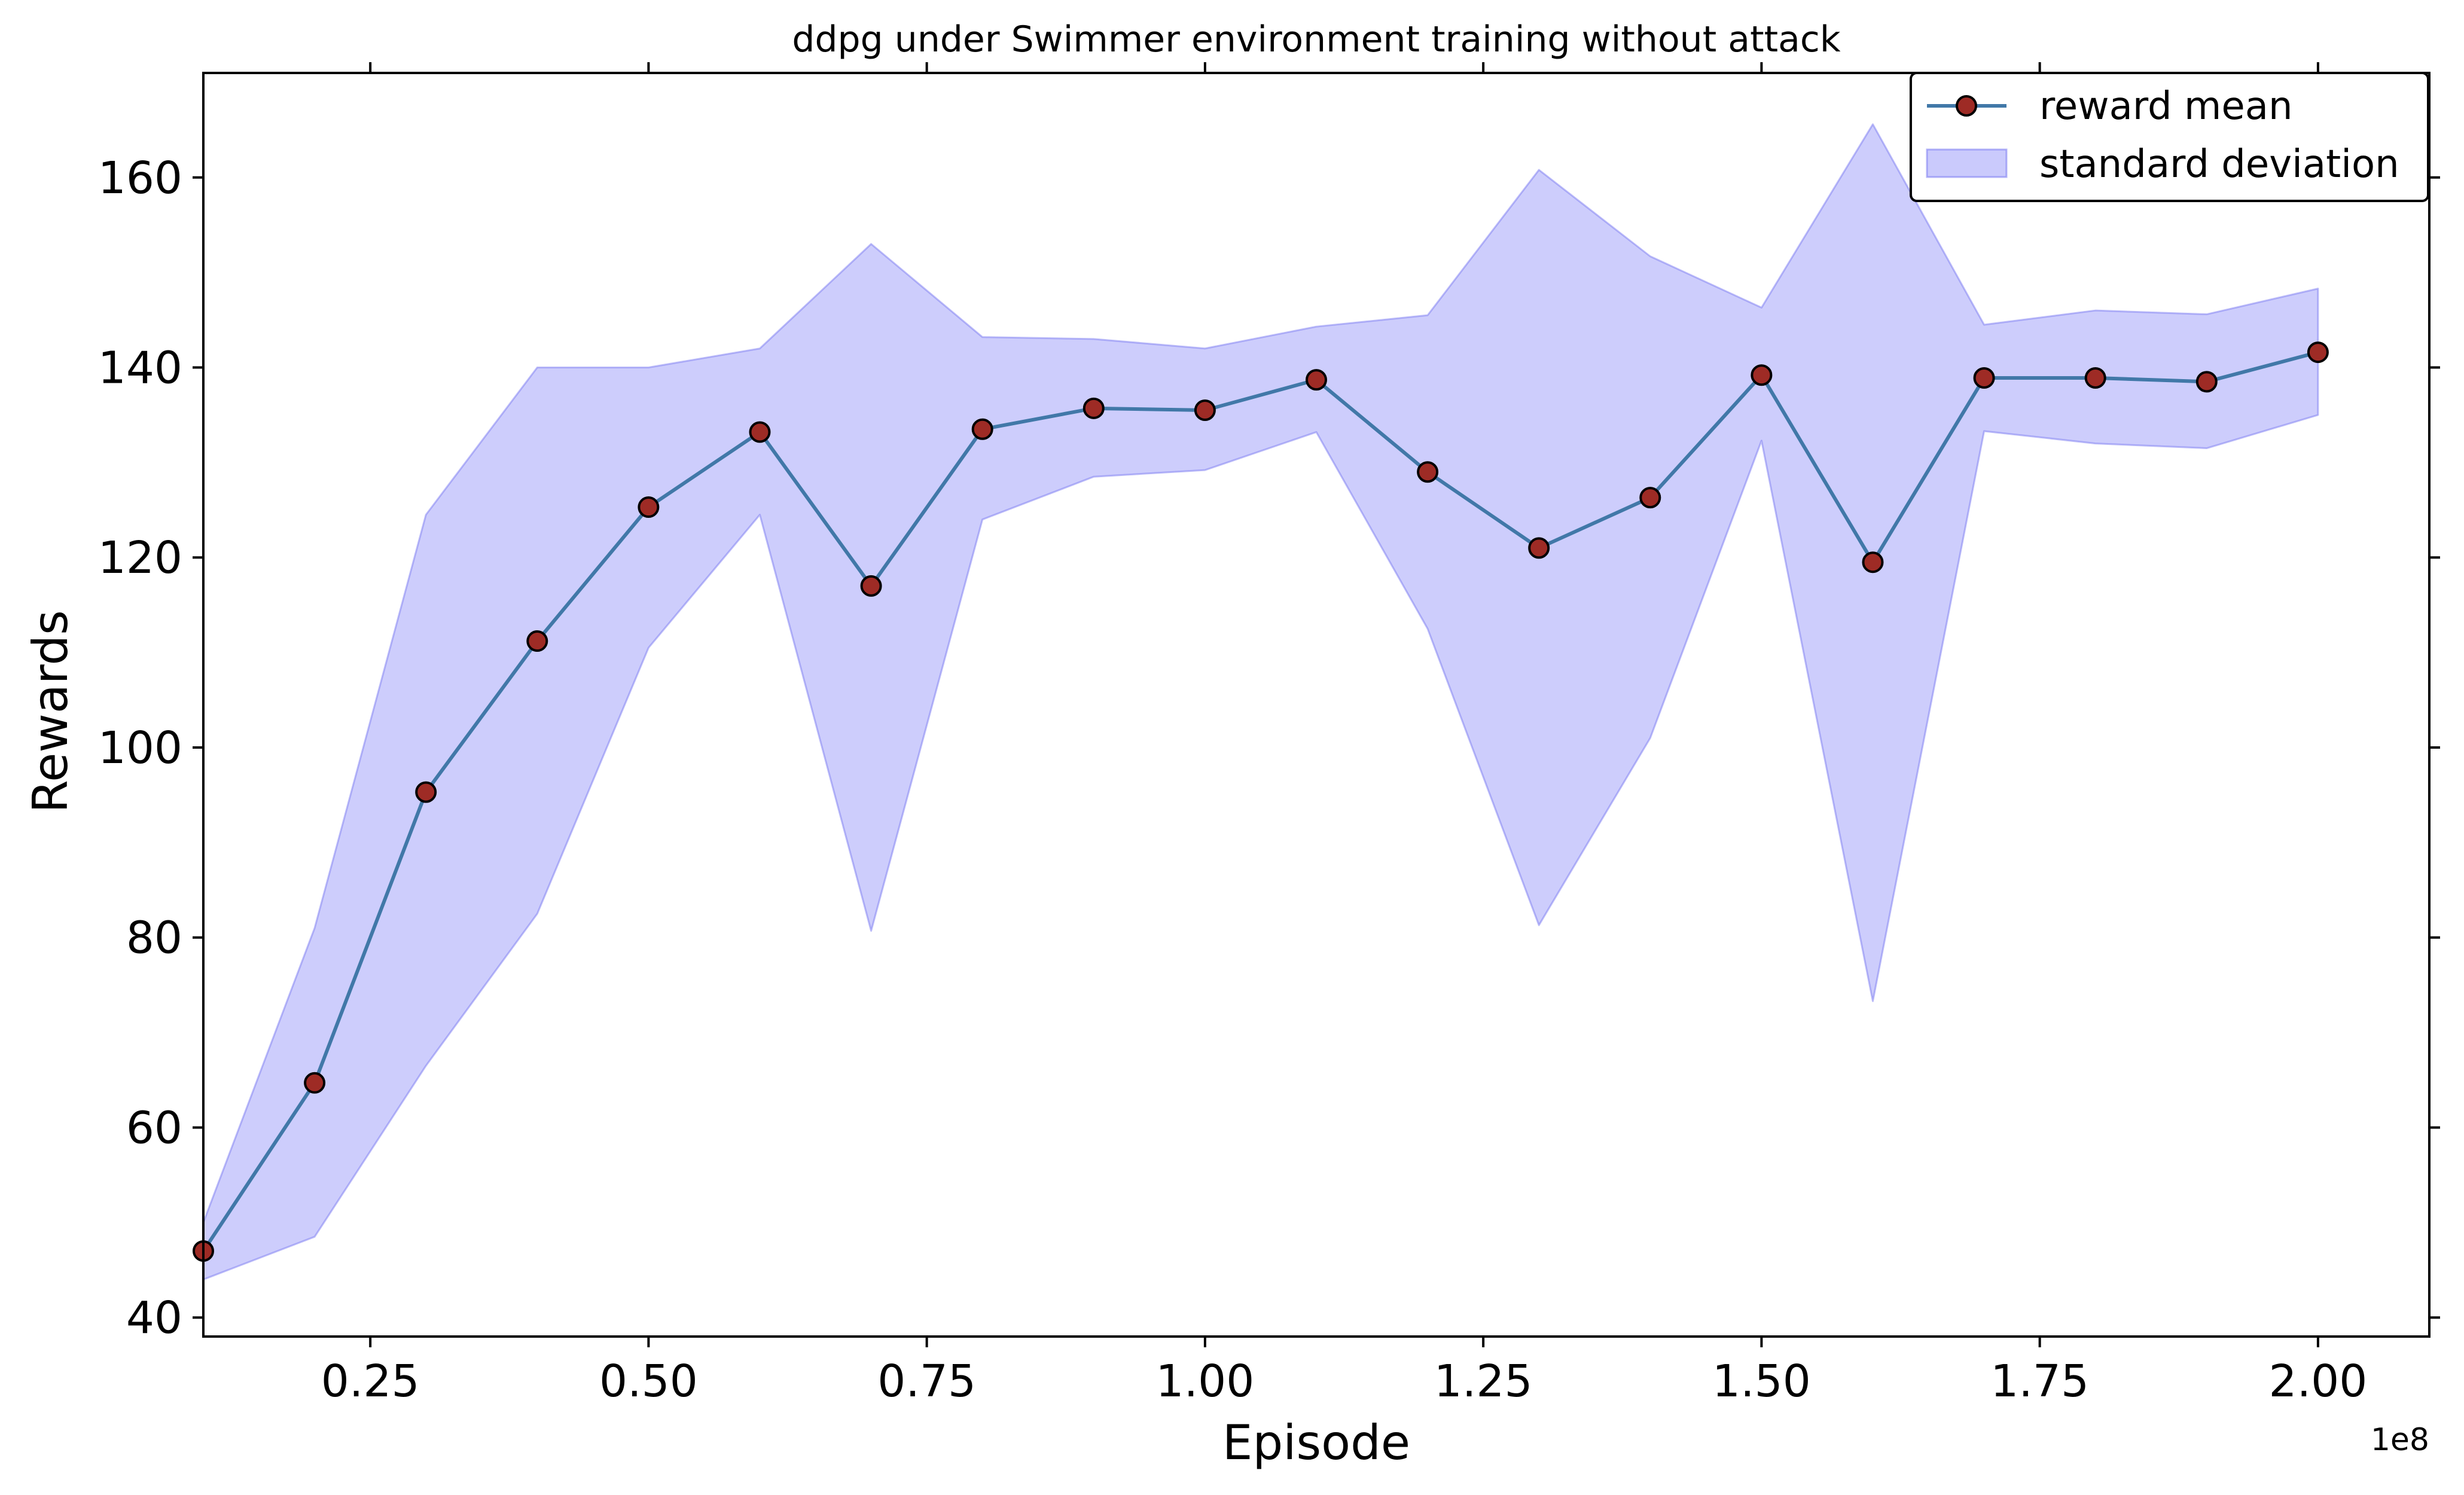 The width and height of the screenshot is (2464, 1495). Describe the element at coordinates (1967, 163) in the screenshot. I see `legend-band-swatch` at that location.